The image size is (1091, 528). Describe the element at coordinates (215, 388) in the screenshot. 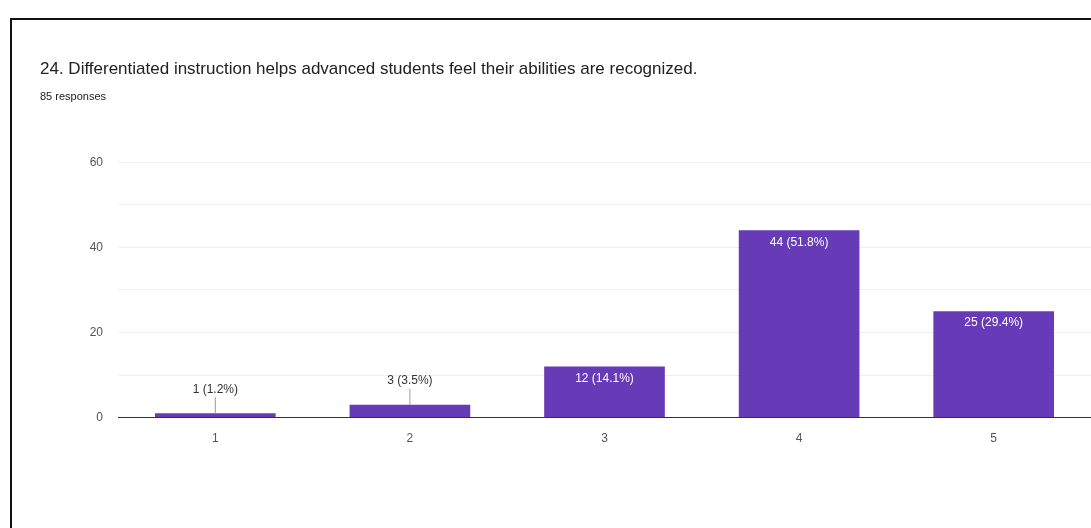

I see `data-label: 1 (1.2%)` at that location.